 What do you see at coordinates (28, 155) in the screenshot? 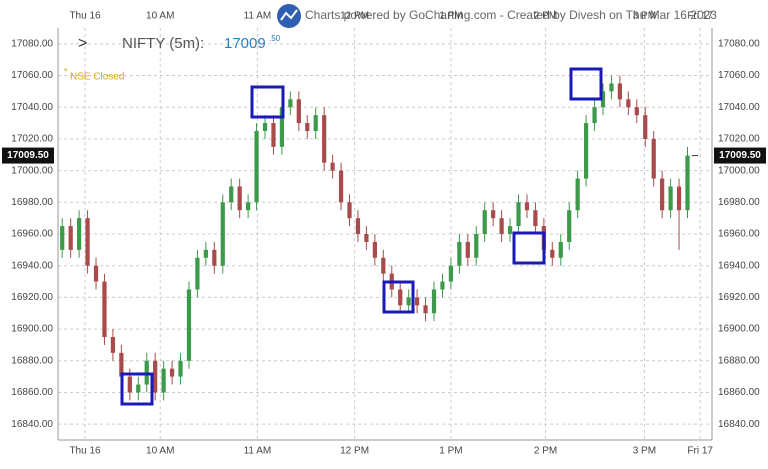
I see `price-marker-left` at bounding box center [28, 155].